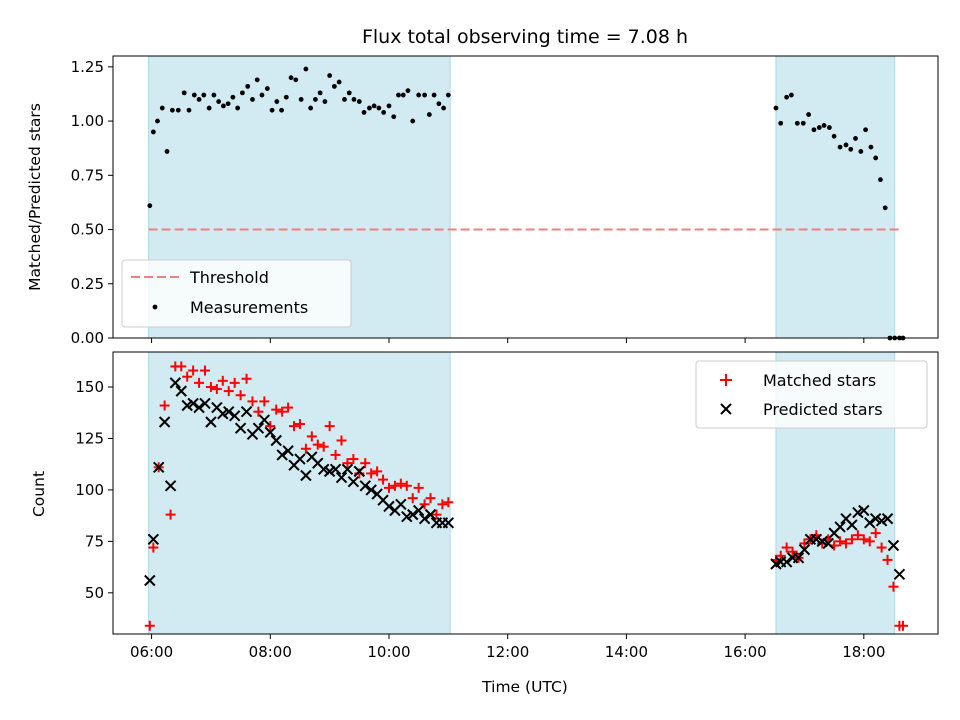  What do you see at coordinates (87, 230) in the screenshot?
I see `top-y-tick-label: 0.50` at bounding box center [87, 230].